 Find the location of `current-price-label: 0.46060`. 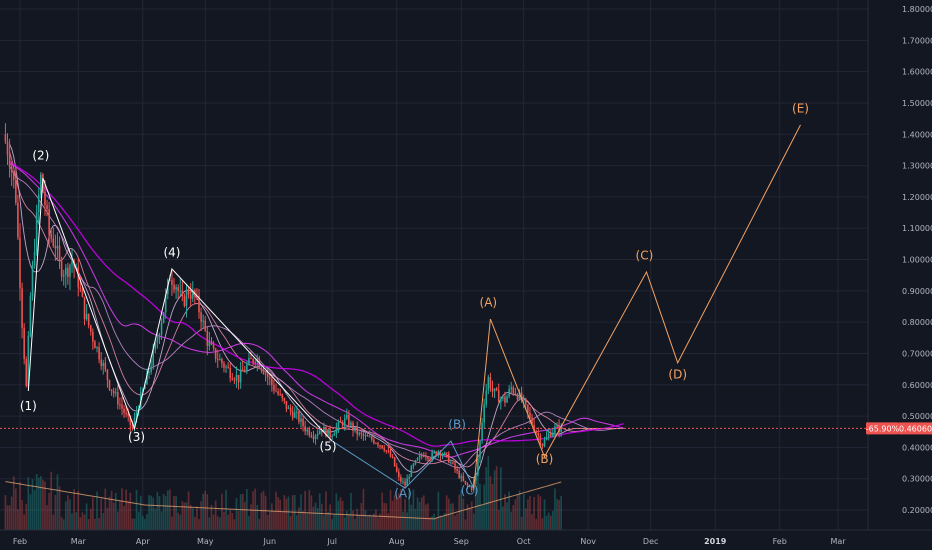

current-price-label: 0.46060 is located at coordinates (915, 428).